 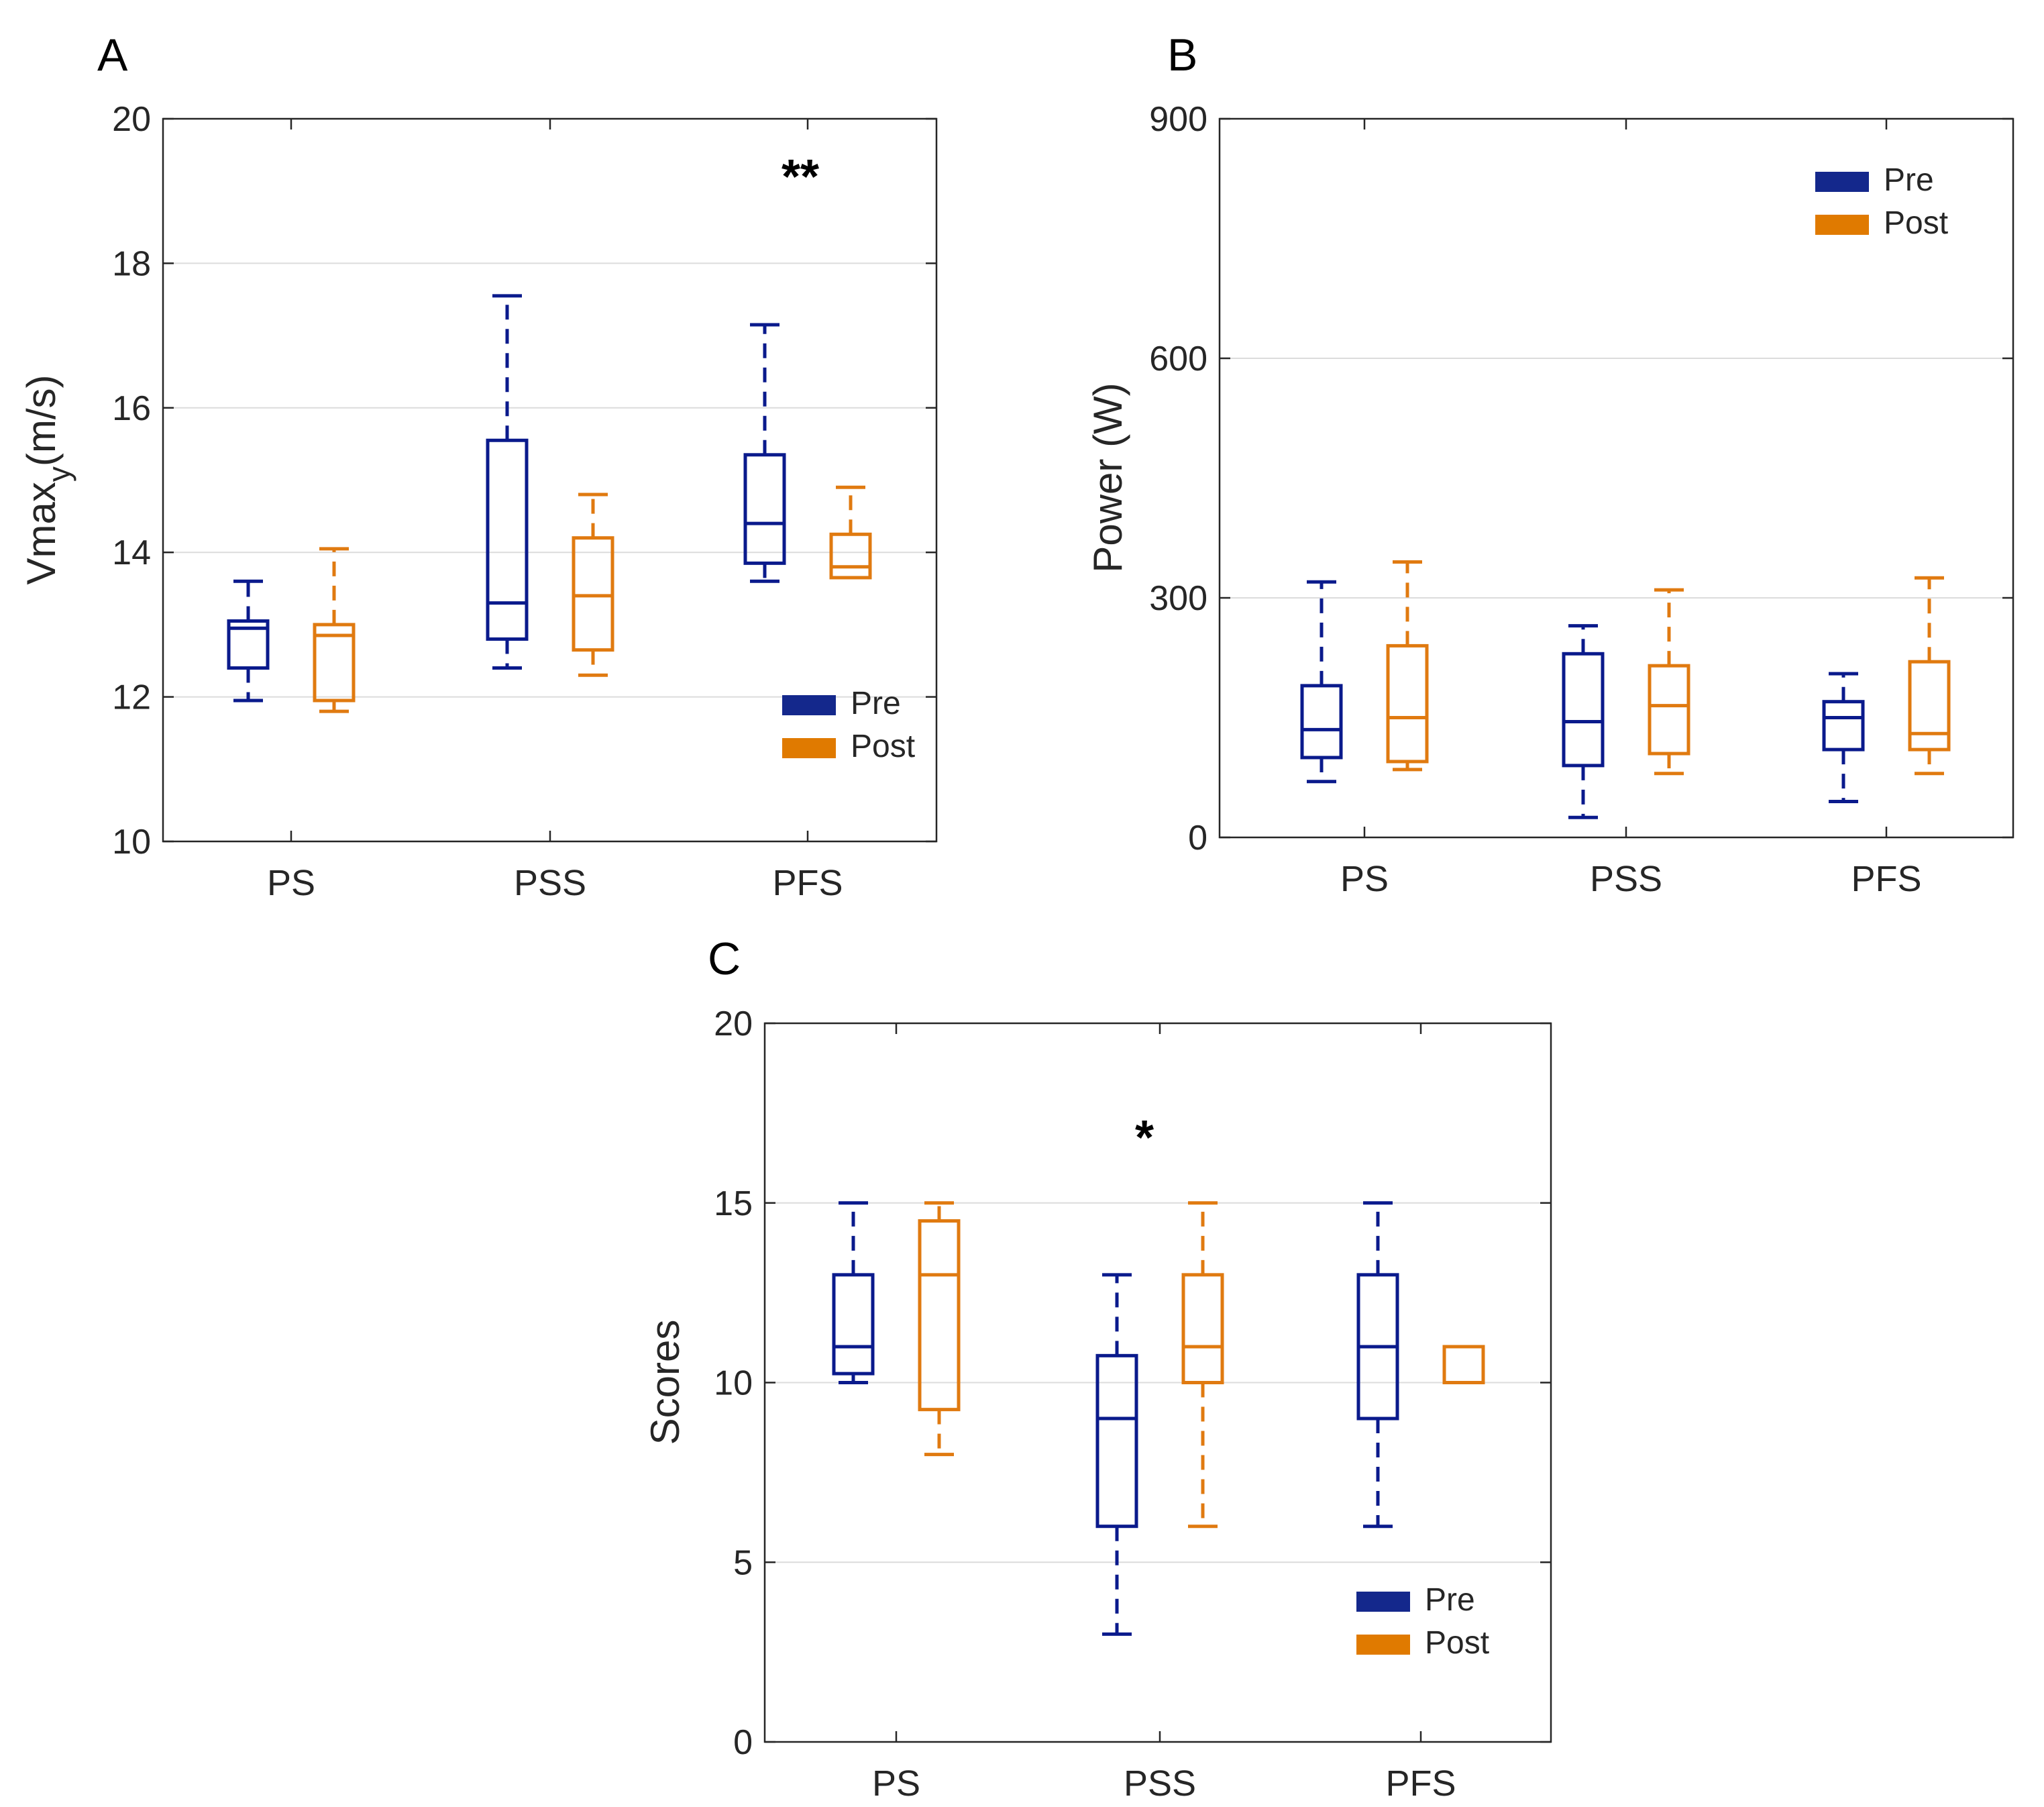 I want to click on panel-letter-c: C, so click(x=724, y=958).